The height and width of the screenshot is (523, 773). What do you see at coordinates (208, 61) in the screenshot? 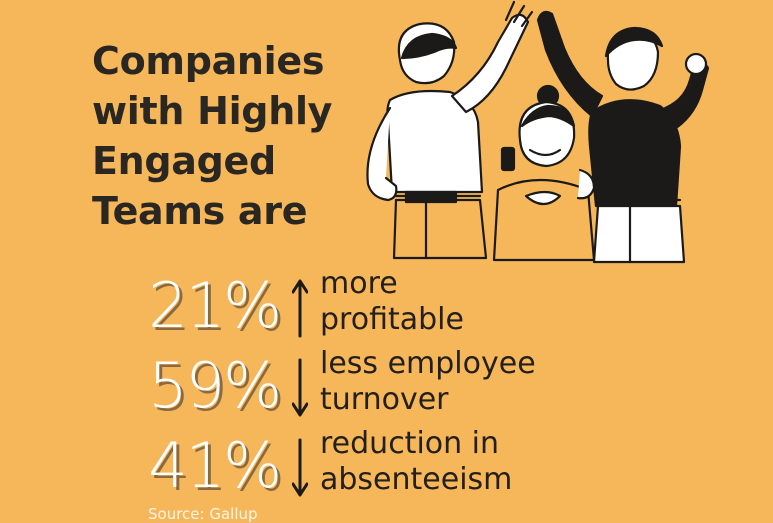
I see `headline-line-1: Companies` at bounding box center [208, 61].